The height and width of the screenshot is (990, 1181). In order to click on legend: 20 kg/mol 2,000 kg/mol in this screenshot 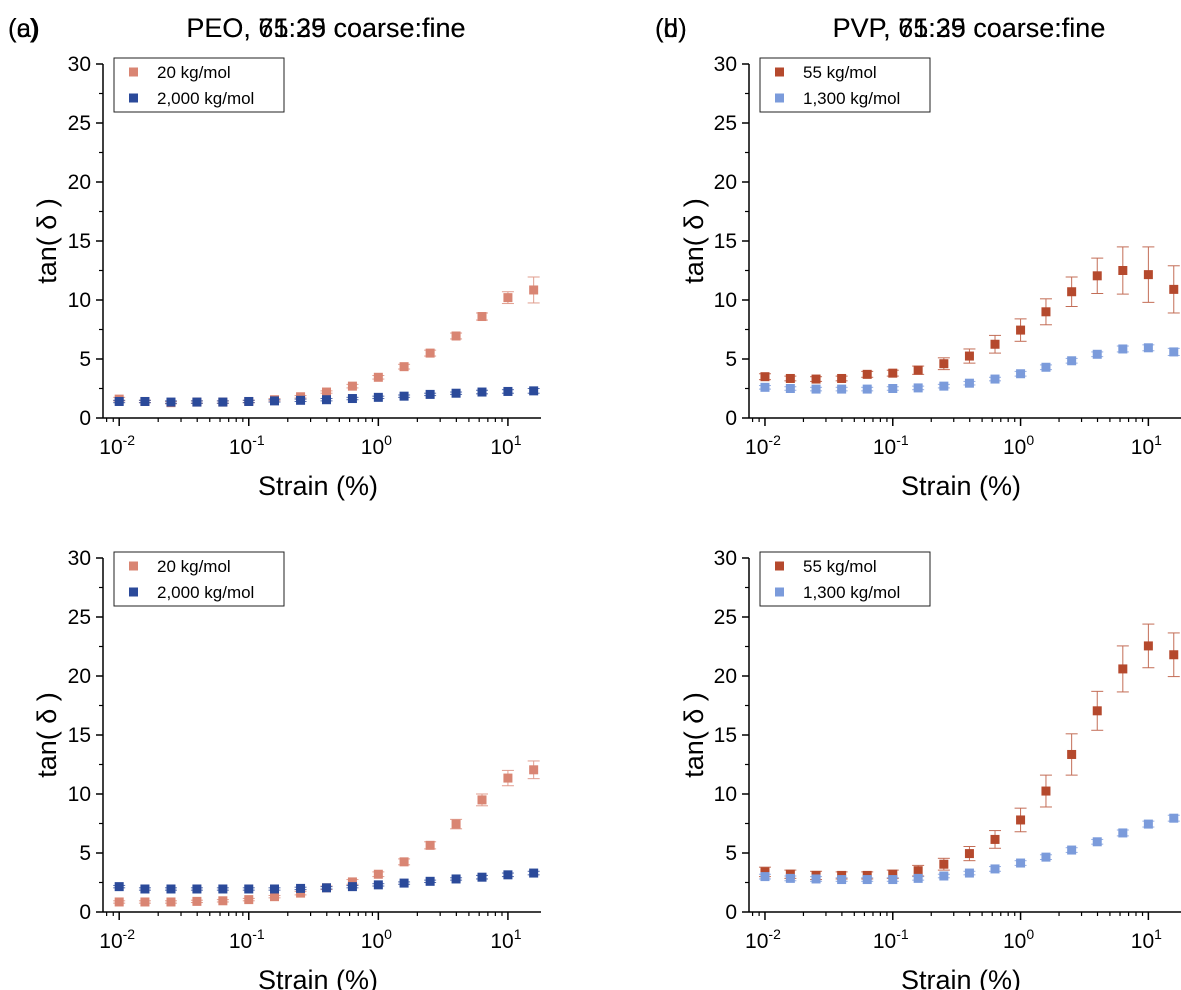, I will do `click(199, 579)`.